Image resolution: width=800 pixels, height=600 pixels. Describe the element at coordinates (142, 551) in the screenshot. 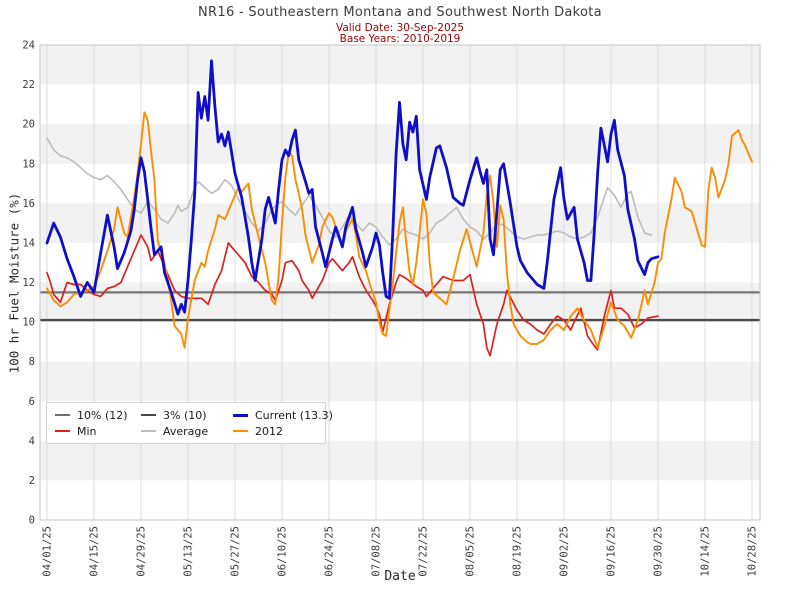

I see `x-tick-label: 04/29/25` at that location.